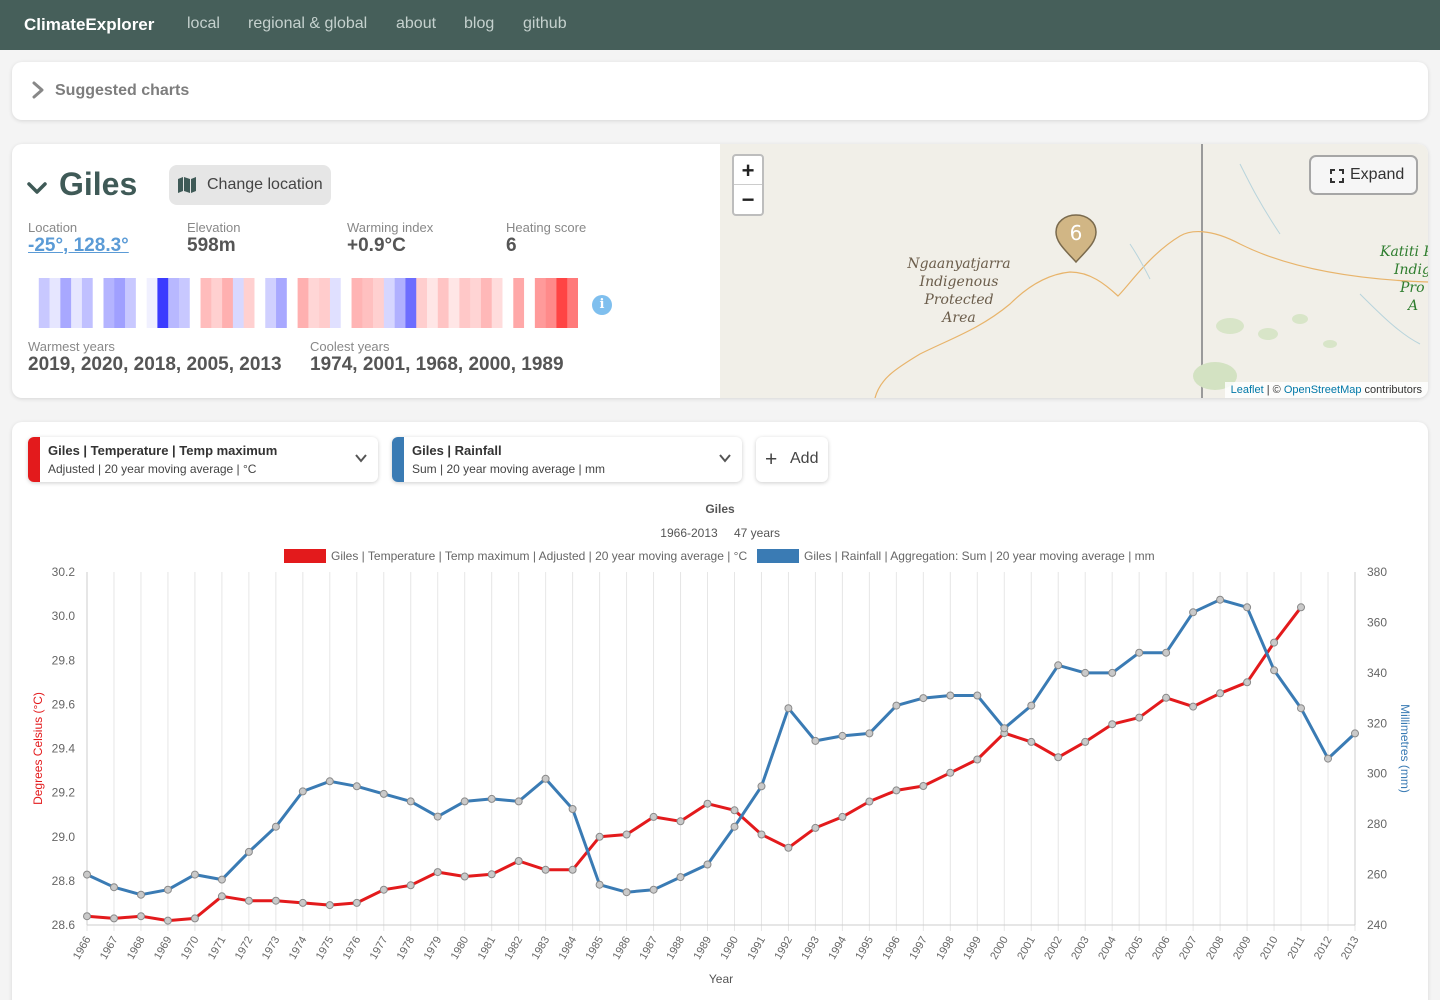  I want to click on expand-map-button: Expand, so click(1363, 175).